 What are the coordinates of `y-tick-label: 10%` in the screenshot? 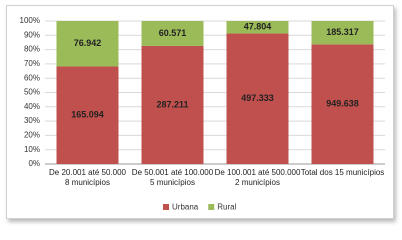 It's located at (32, 149).